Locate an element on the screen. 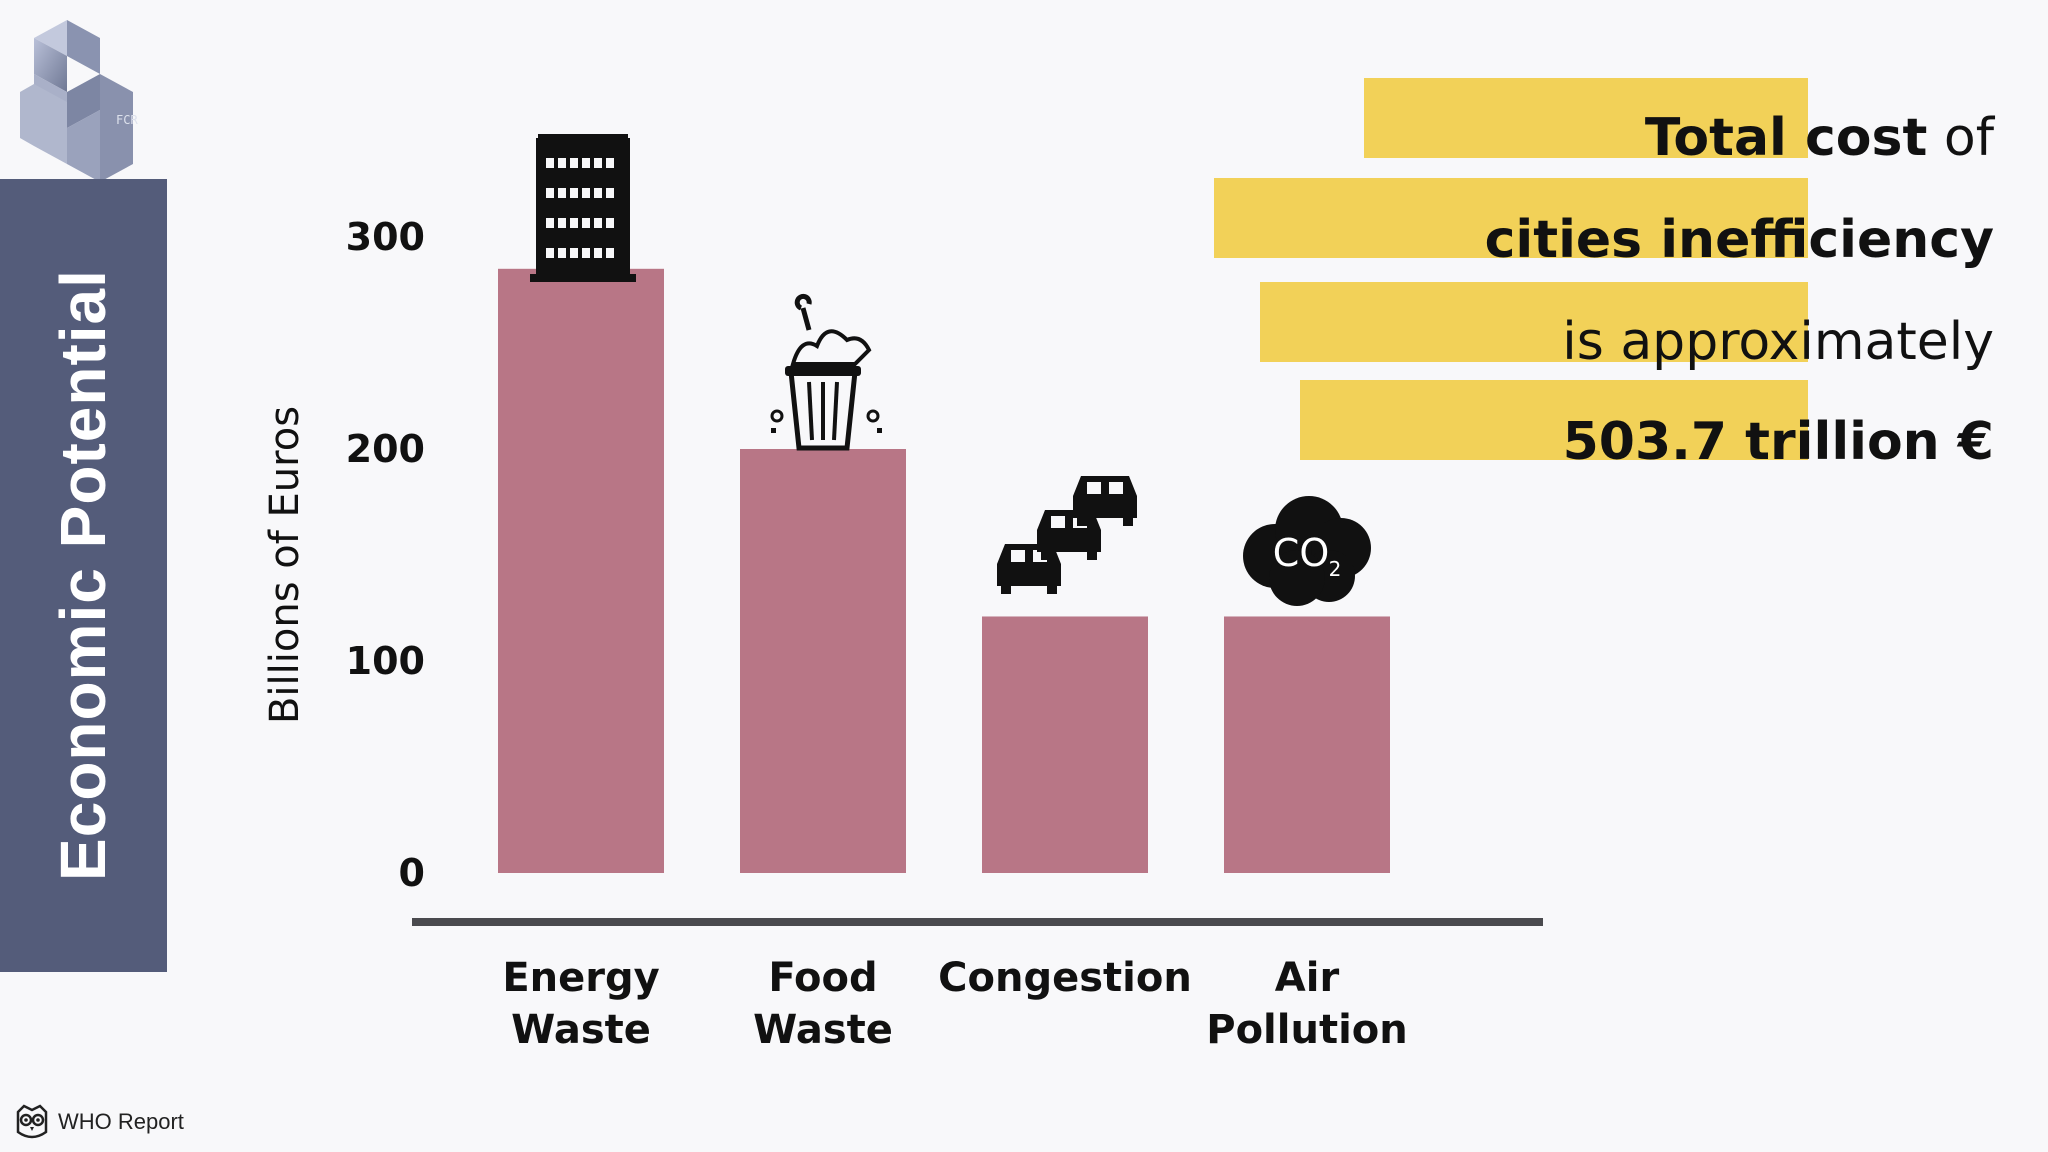 The width and height of the screenshot is (2048, 1152). y-ticks: 0 100 200 300 is located at coordinates (385, 555).